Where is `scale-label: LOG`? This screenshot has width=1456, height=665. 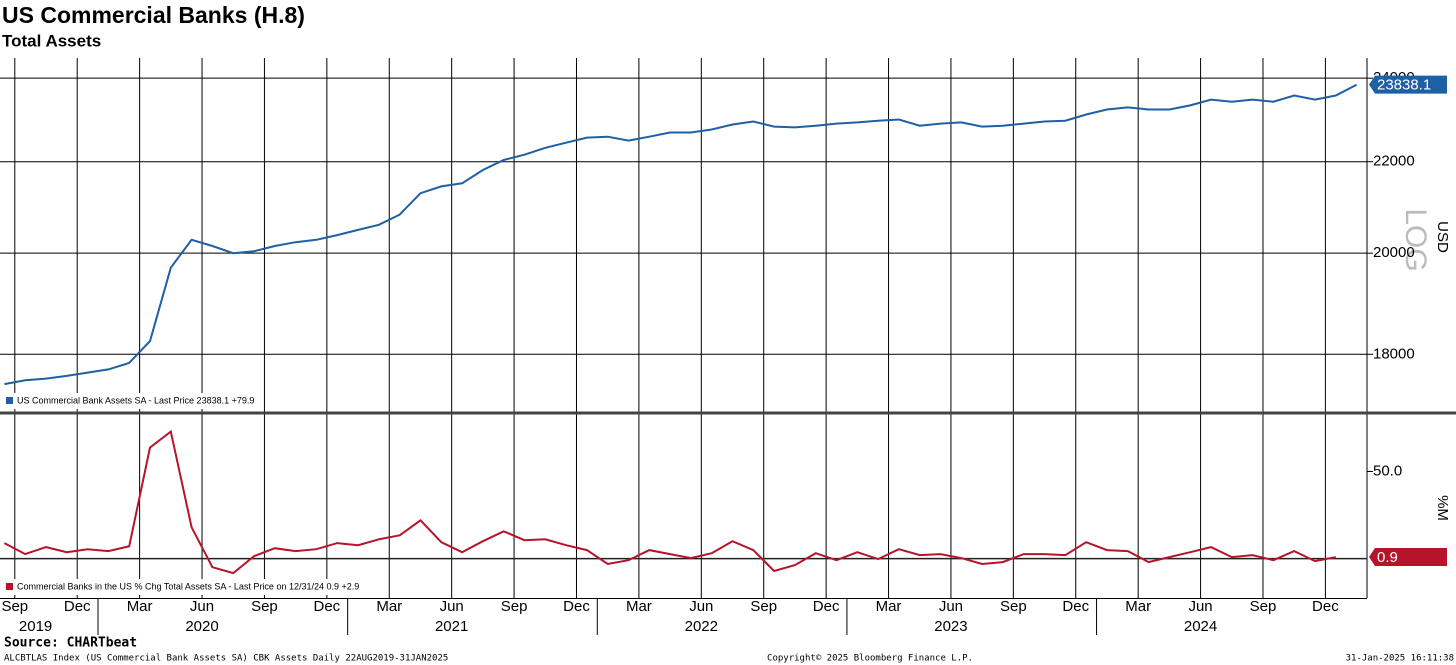 scale-label: LOG is located at coordinates (1415, 239).